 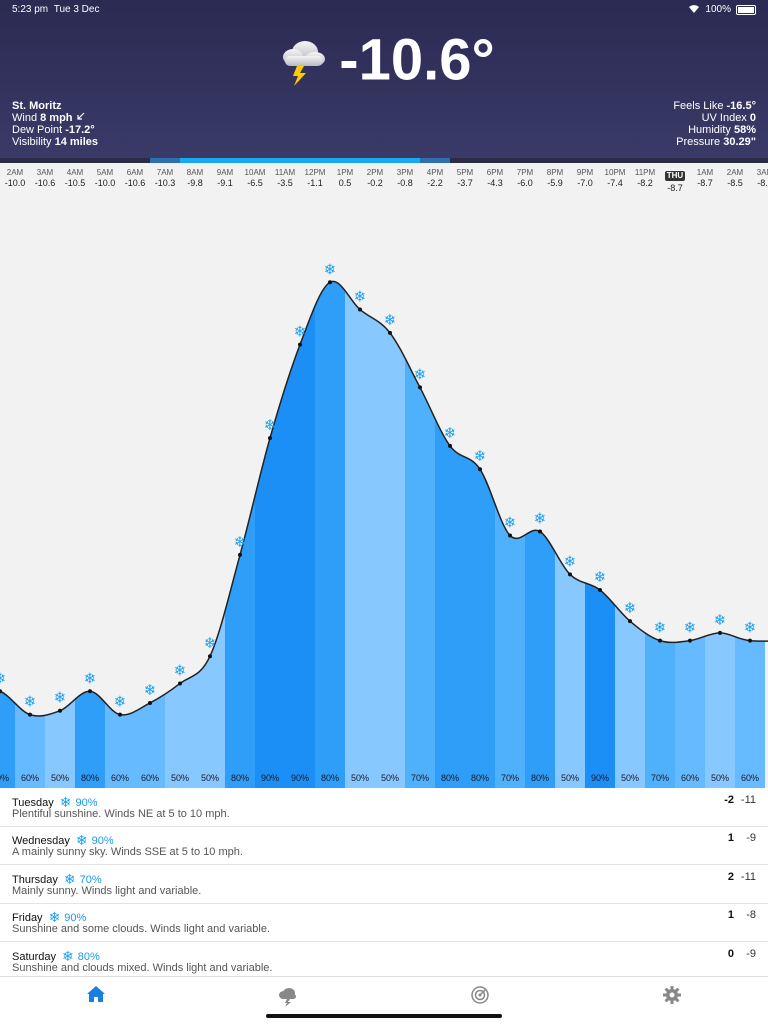 I want to click on forecast-day-line: Saturday ❄ 80%, so click(x=56, y=956).